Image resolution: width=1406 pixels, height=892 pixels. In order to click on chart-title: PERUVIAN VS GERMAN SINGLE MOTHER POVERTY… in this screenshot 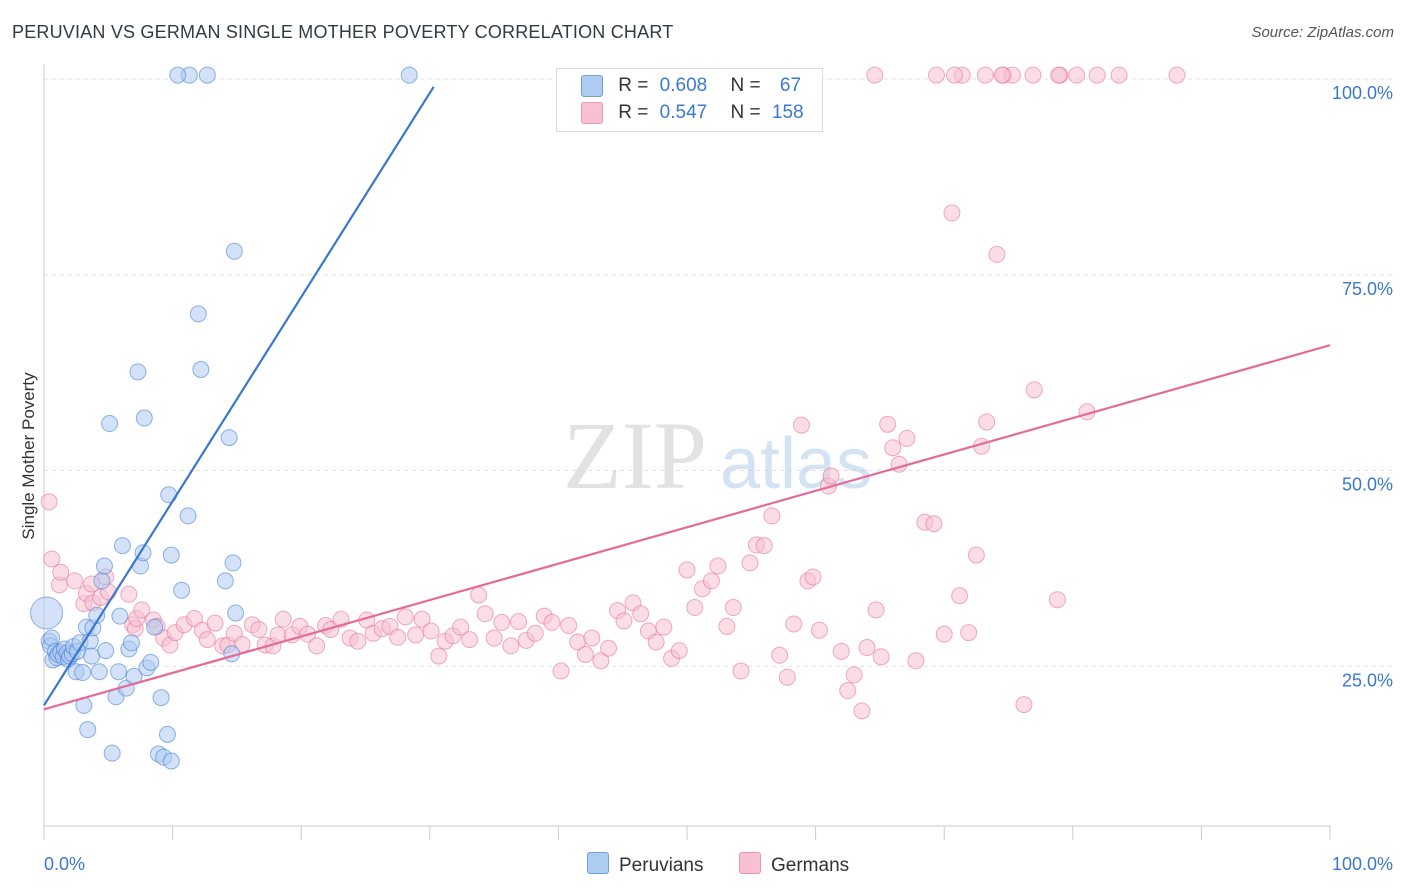, I will do `click(343, 32)`.